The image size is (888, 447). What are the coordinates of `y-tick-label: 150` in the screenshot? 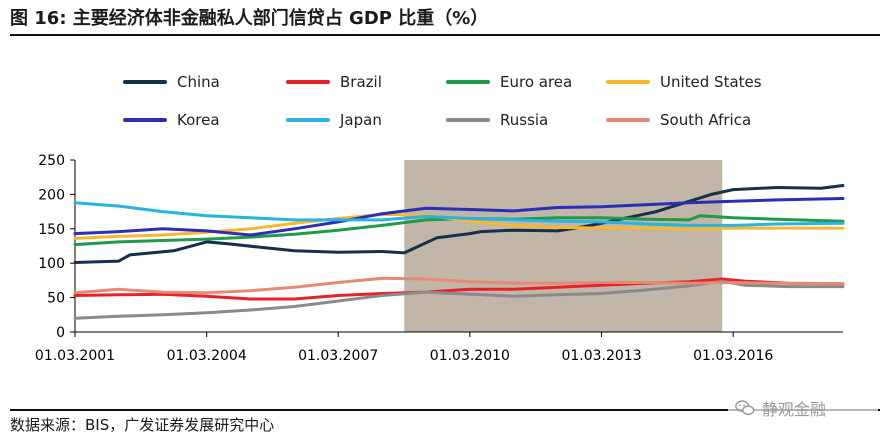 It's located at (51, 230).